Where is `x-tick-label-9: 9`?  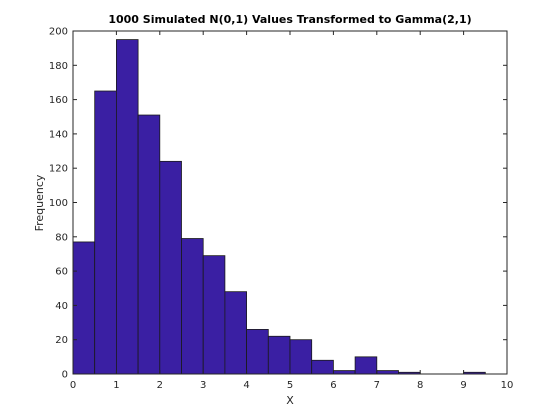
x-tick-label-9: 9 is located at coordinates (463, 385).